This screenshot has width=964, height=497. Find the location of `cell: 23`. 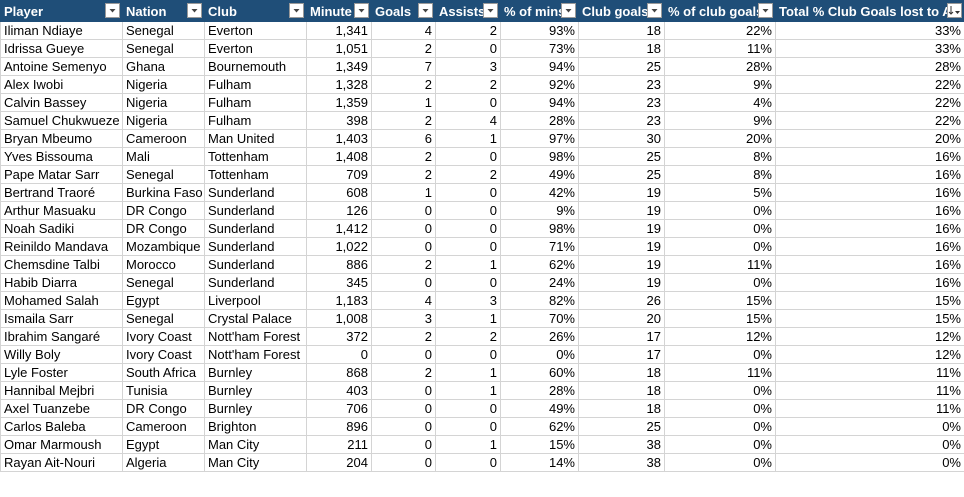

cell: 23 is located at coordinates (621, 84).